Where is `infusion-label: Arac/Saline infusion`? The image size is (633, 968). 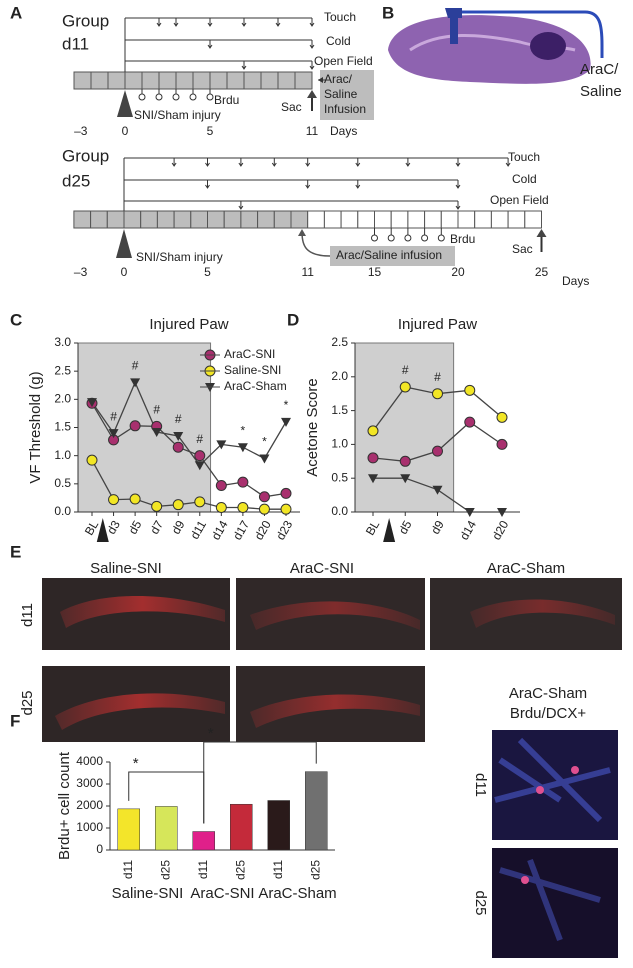
infusion-label: Arac/Saline infusion is located at coordinates (389, 255).